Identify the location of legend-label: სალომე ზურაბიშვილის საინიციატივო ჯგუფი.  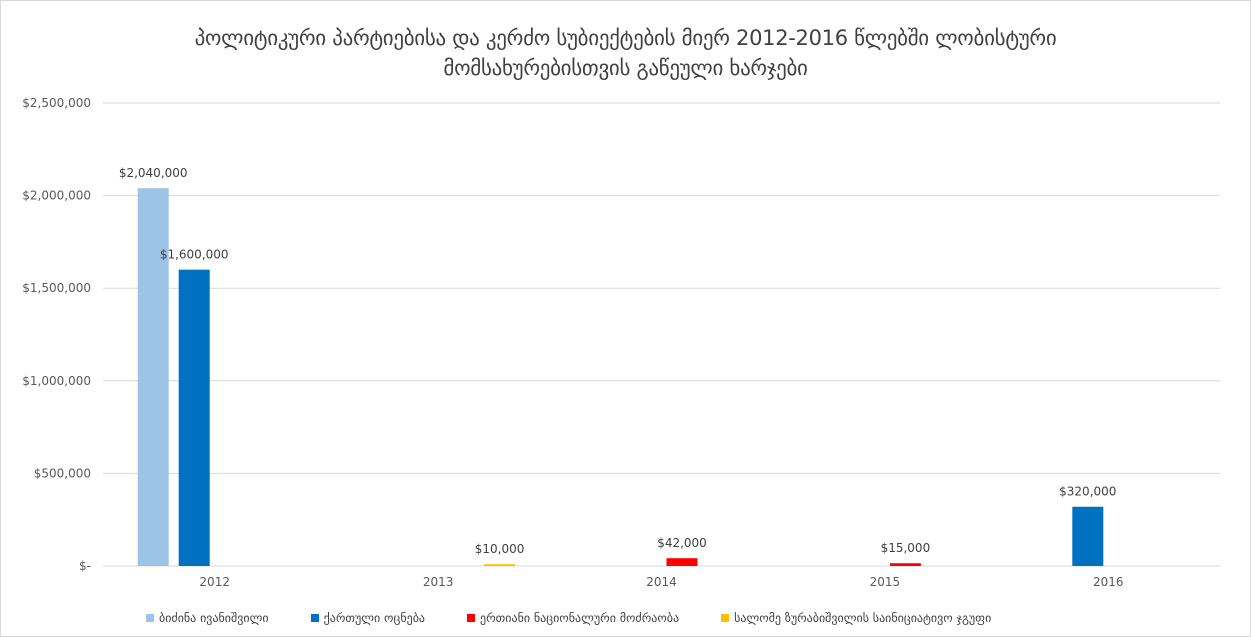
(863, 618).